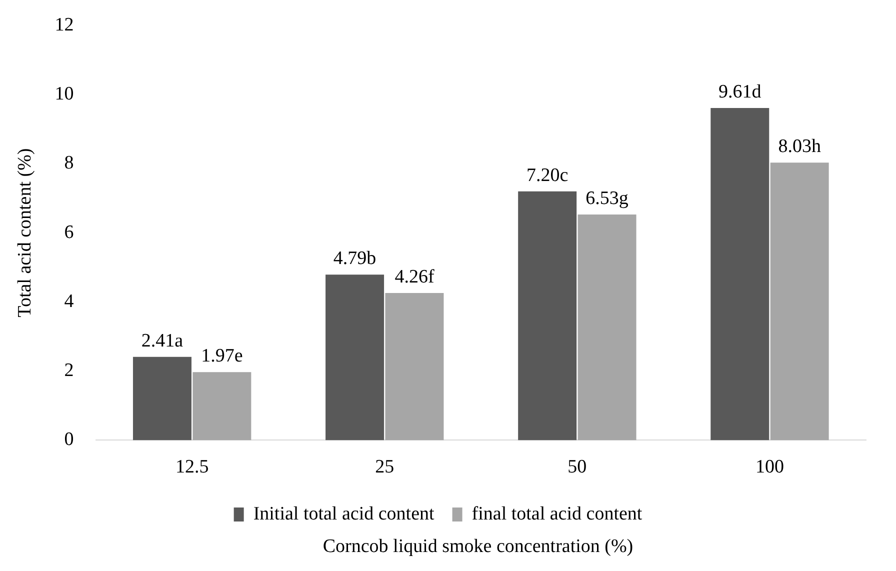  I want to click on data-label: 8.03h, so click(800, 147).